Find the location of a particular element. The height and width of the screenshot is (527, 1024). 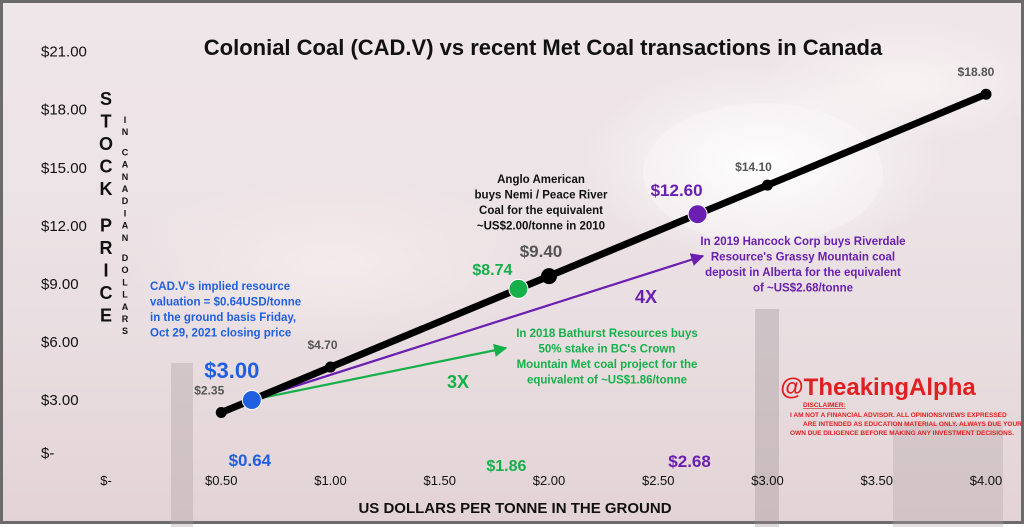

annotation-cad-line: CAD.V's implied resource is located at coordinates (220, 287).